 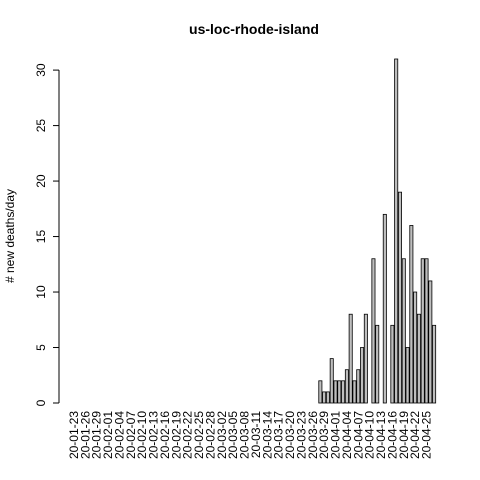 What do you see at coordinates (142, 435) in the screenshot?
I see `x-tick-label: 20-02-10` at bounding box center [142, 435].